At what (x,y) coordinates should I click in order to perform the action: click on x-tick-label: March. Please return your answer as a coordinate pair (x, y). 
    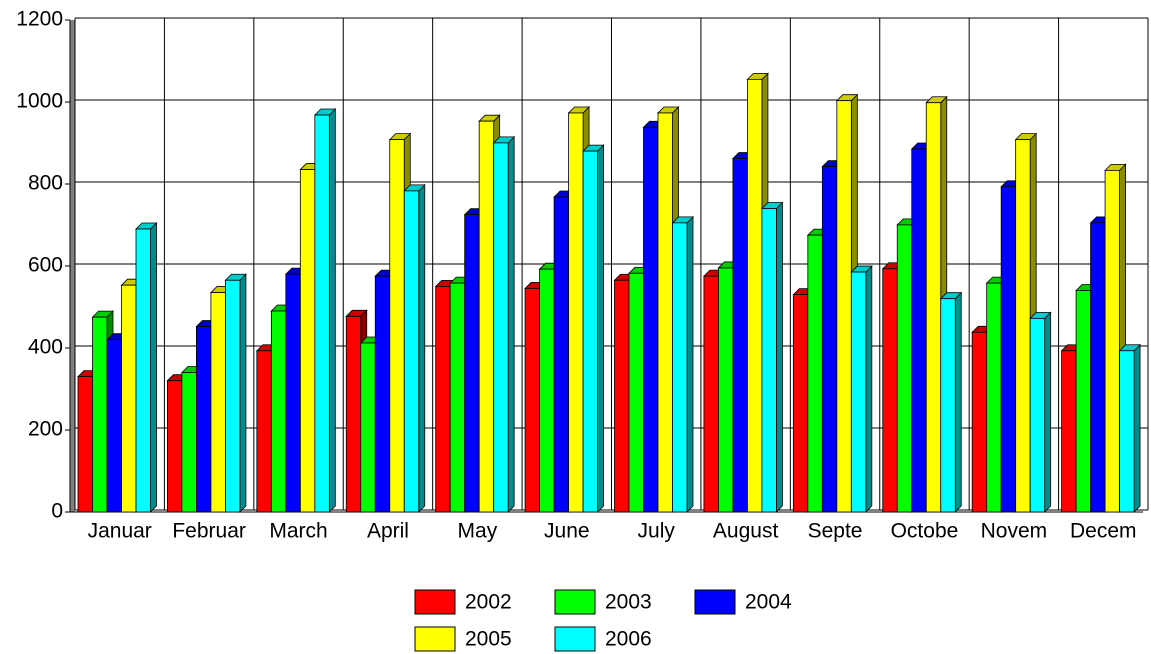
    Looking at the image, I should click on (298, 531).